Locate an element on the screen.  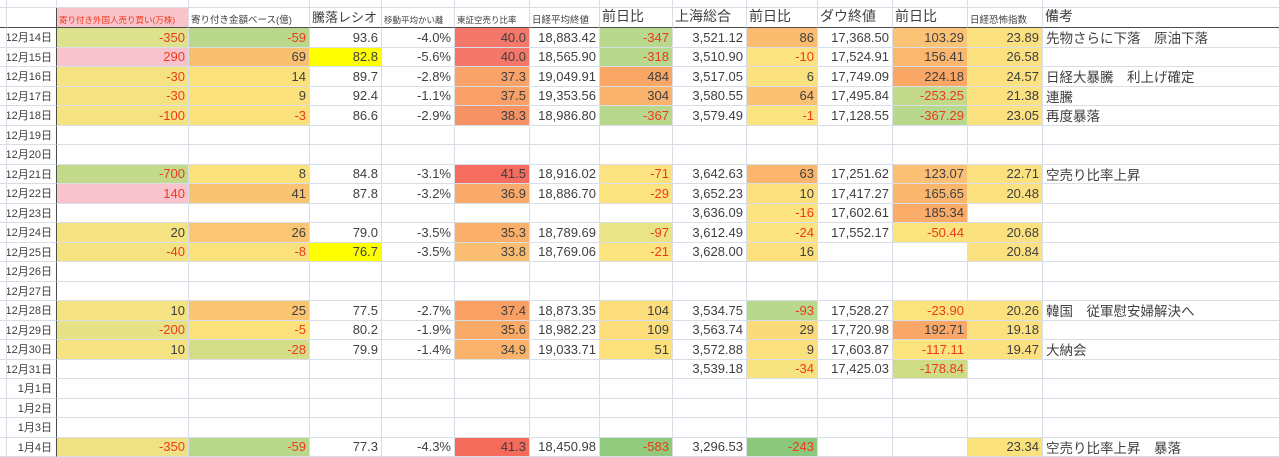
cell-shanghai: 3,534.75 is located at coordinates (710, 311).